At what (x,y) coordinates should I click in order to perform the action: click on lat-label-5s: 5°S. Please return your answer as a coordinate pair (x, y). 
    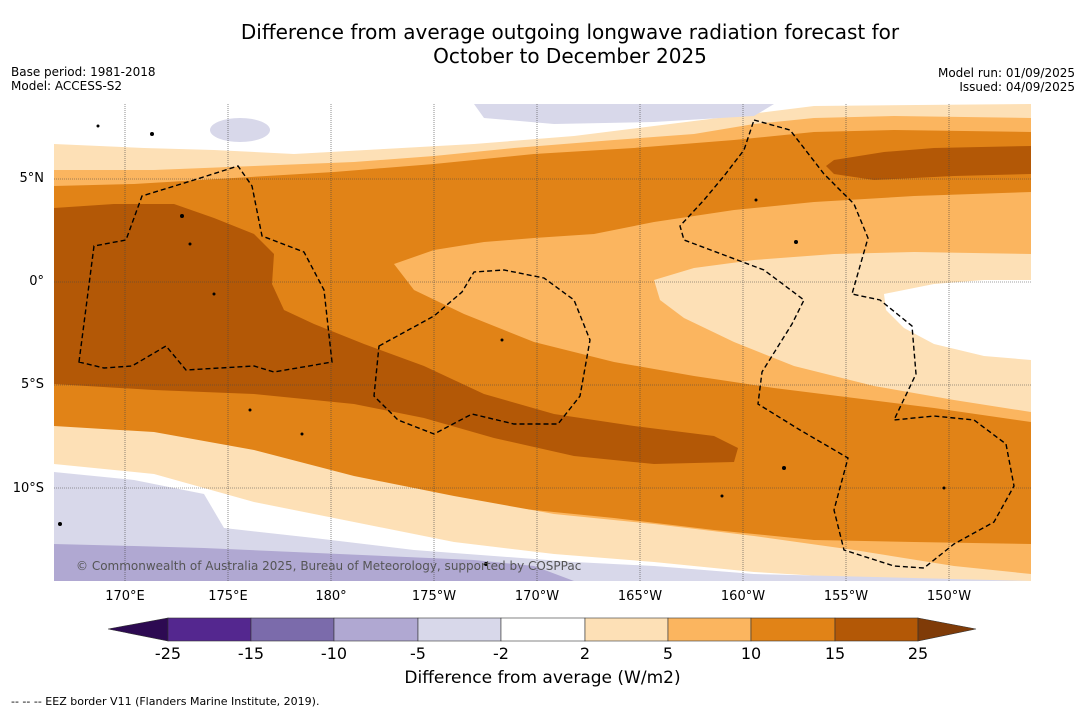
    Looking at the image, I should click on (32, 384).